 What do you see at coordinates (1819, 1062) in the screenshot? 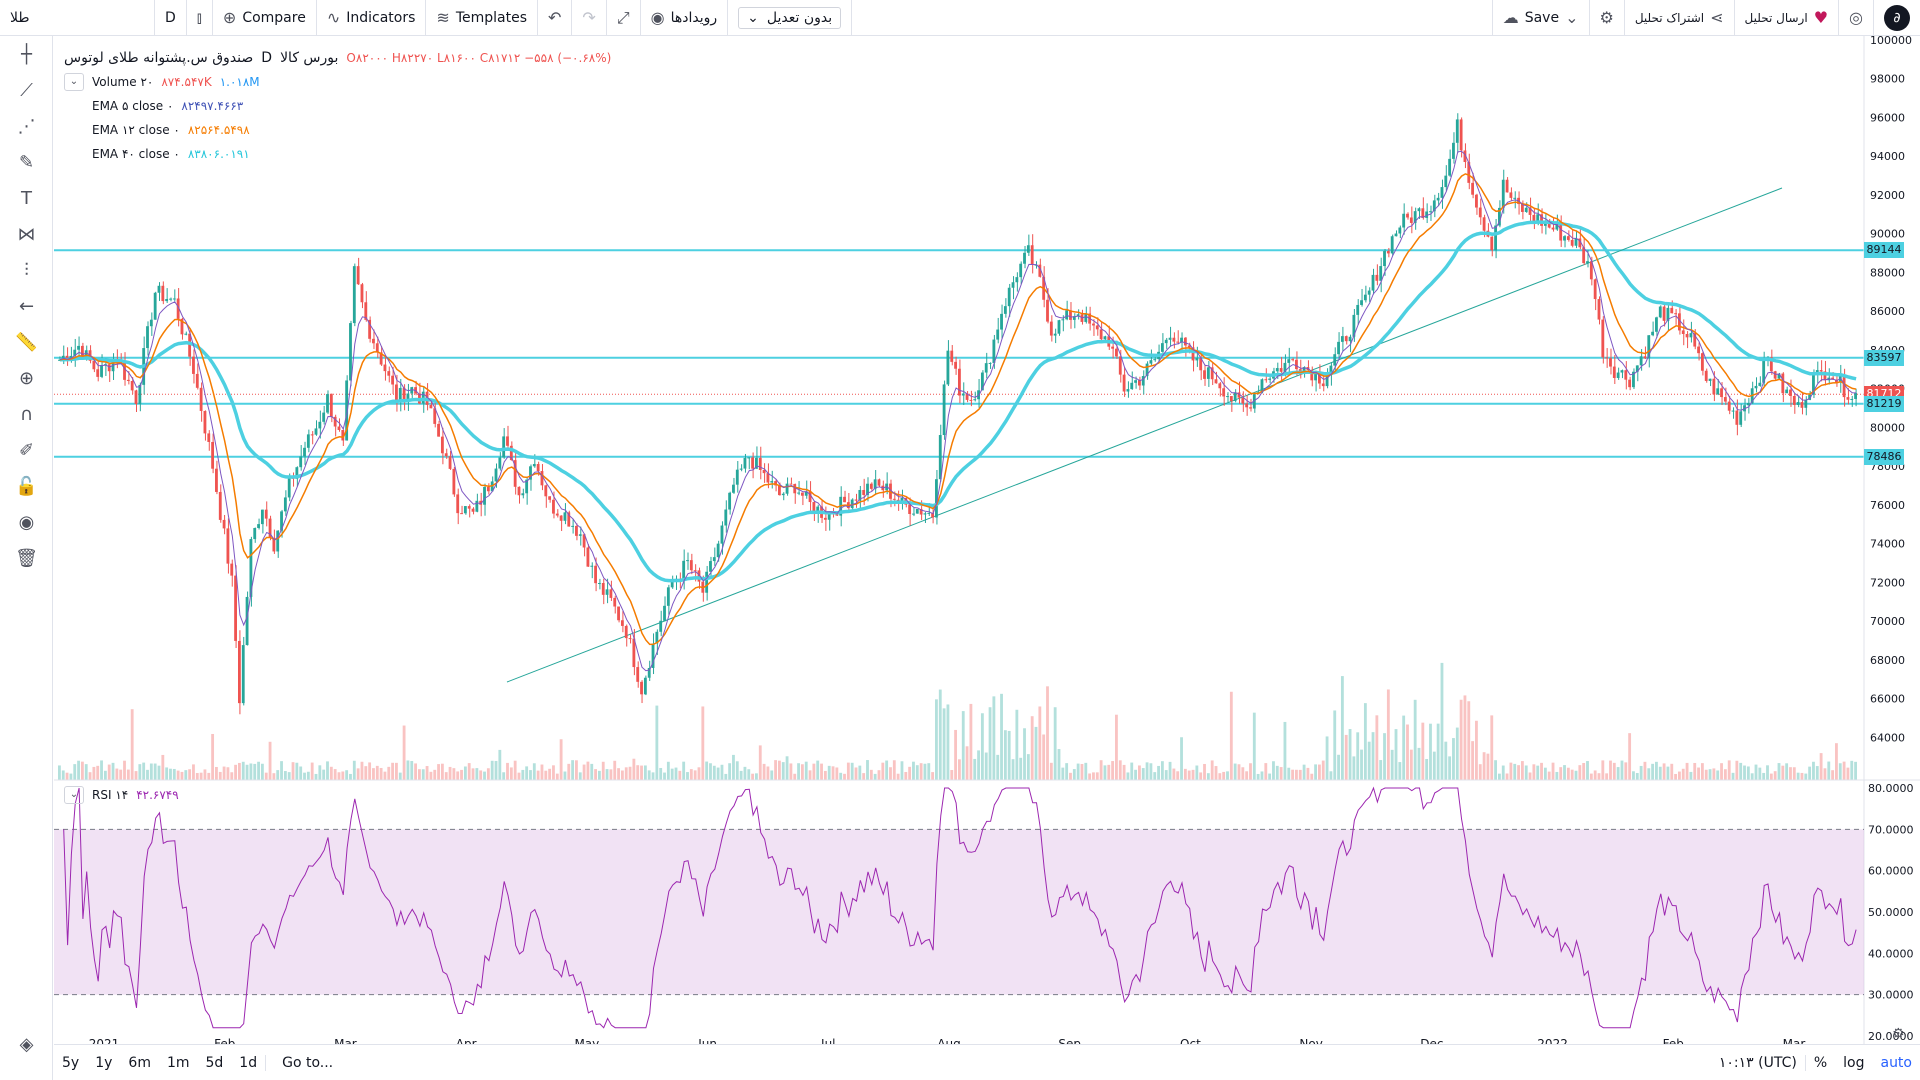
I see `percent-toggle: %` at bounding box center [1819, 1062].